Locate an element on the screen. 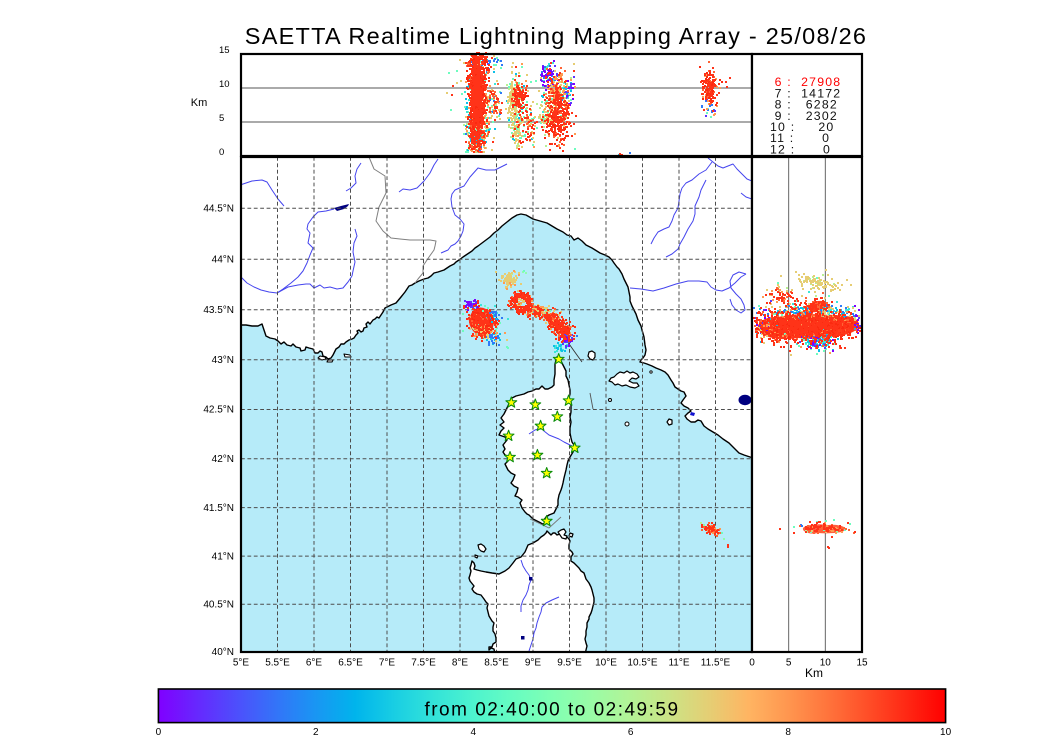 This screenshot has height=750, width=1050. svg-text: 41°N is located at coordinates (223, 556).